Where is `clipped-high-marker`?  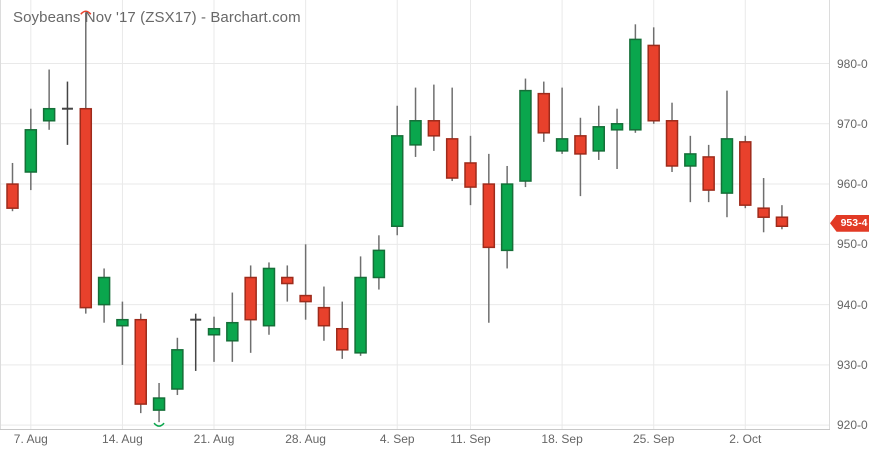 clipped-high-marker is located at coordinates (86, 12).